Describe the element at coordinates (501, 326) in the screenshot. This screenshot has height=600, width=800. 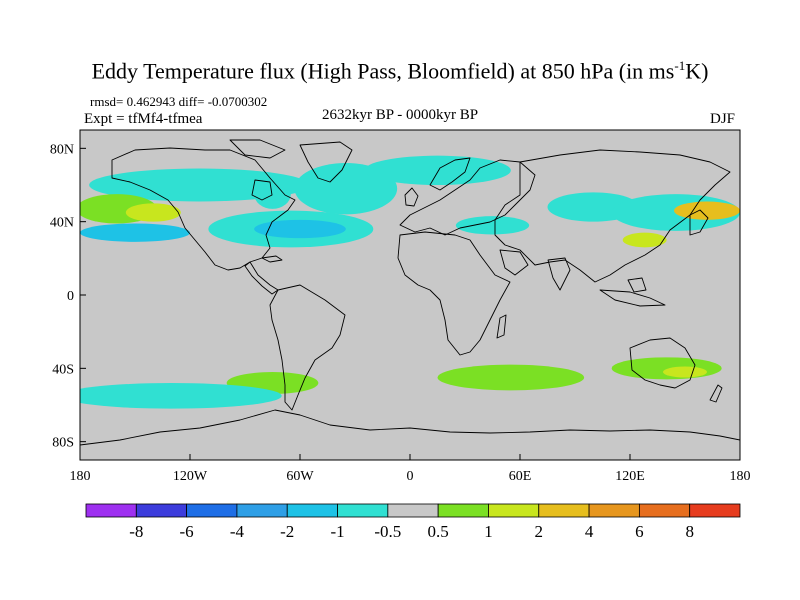
I see `coastline-madagascar` at that location.